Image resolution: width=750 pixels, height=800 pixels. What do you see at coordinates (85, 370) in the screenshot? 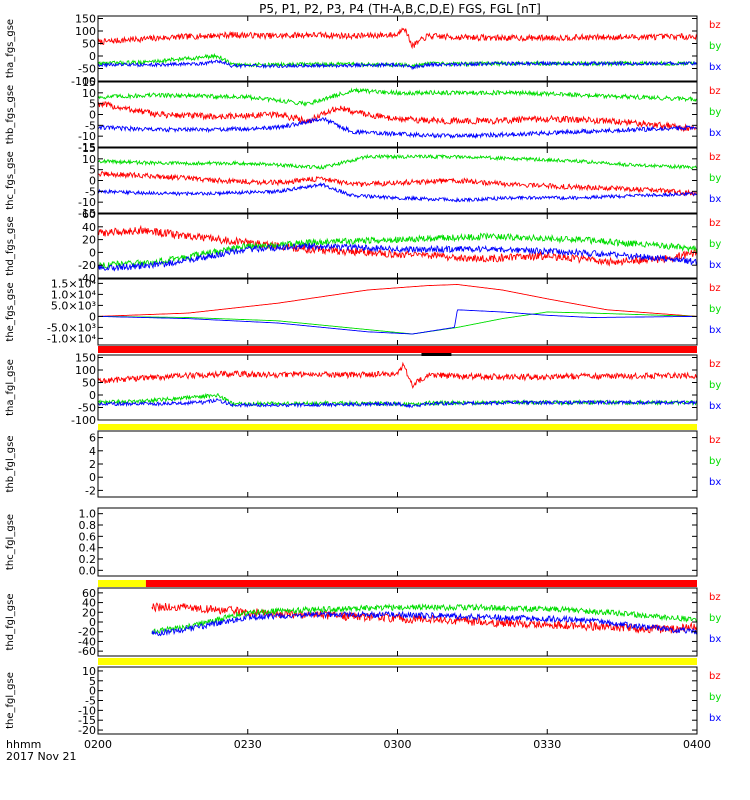
I see `y-tick-label: 100` at bounding box center [85, 370].